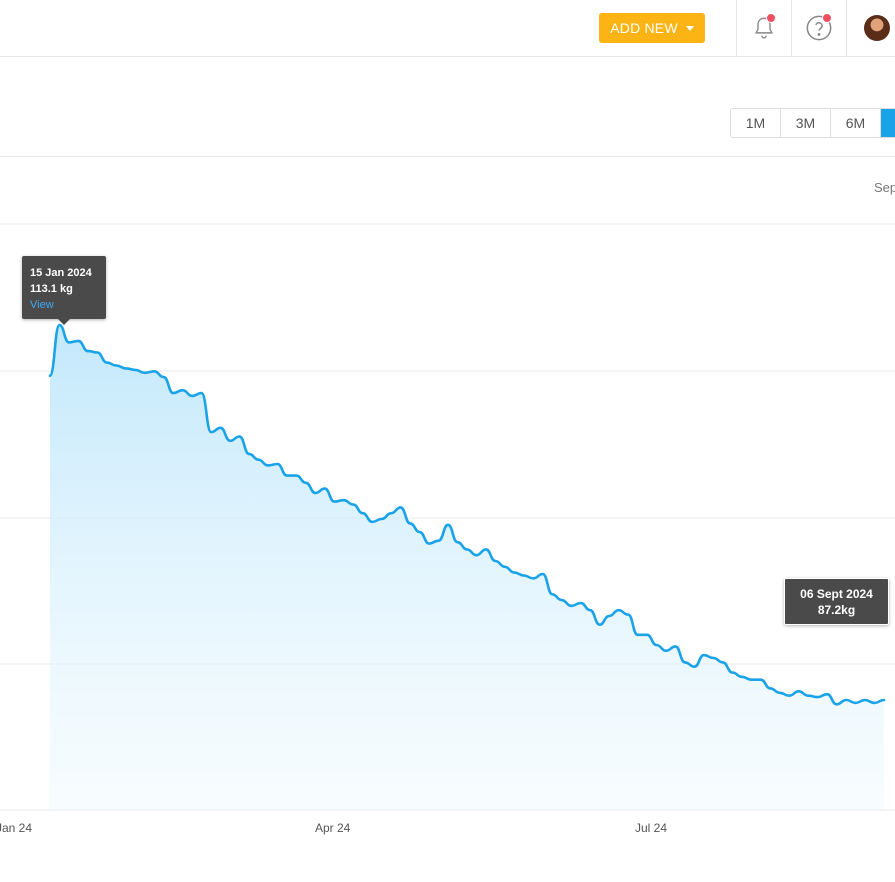 The height and width of the screenshot is (882, 895). What do you see at coordinates (806, 123) in the screenshot?
I see `range-3m-button: 3M` at bounding box center [806, 123].